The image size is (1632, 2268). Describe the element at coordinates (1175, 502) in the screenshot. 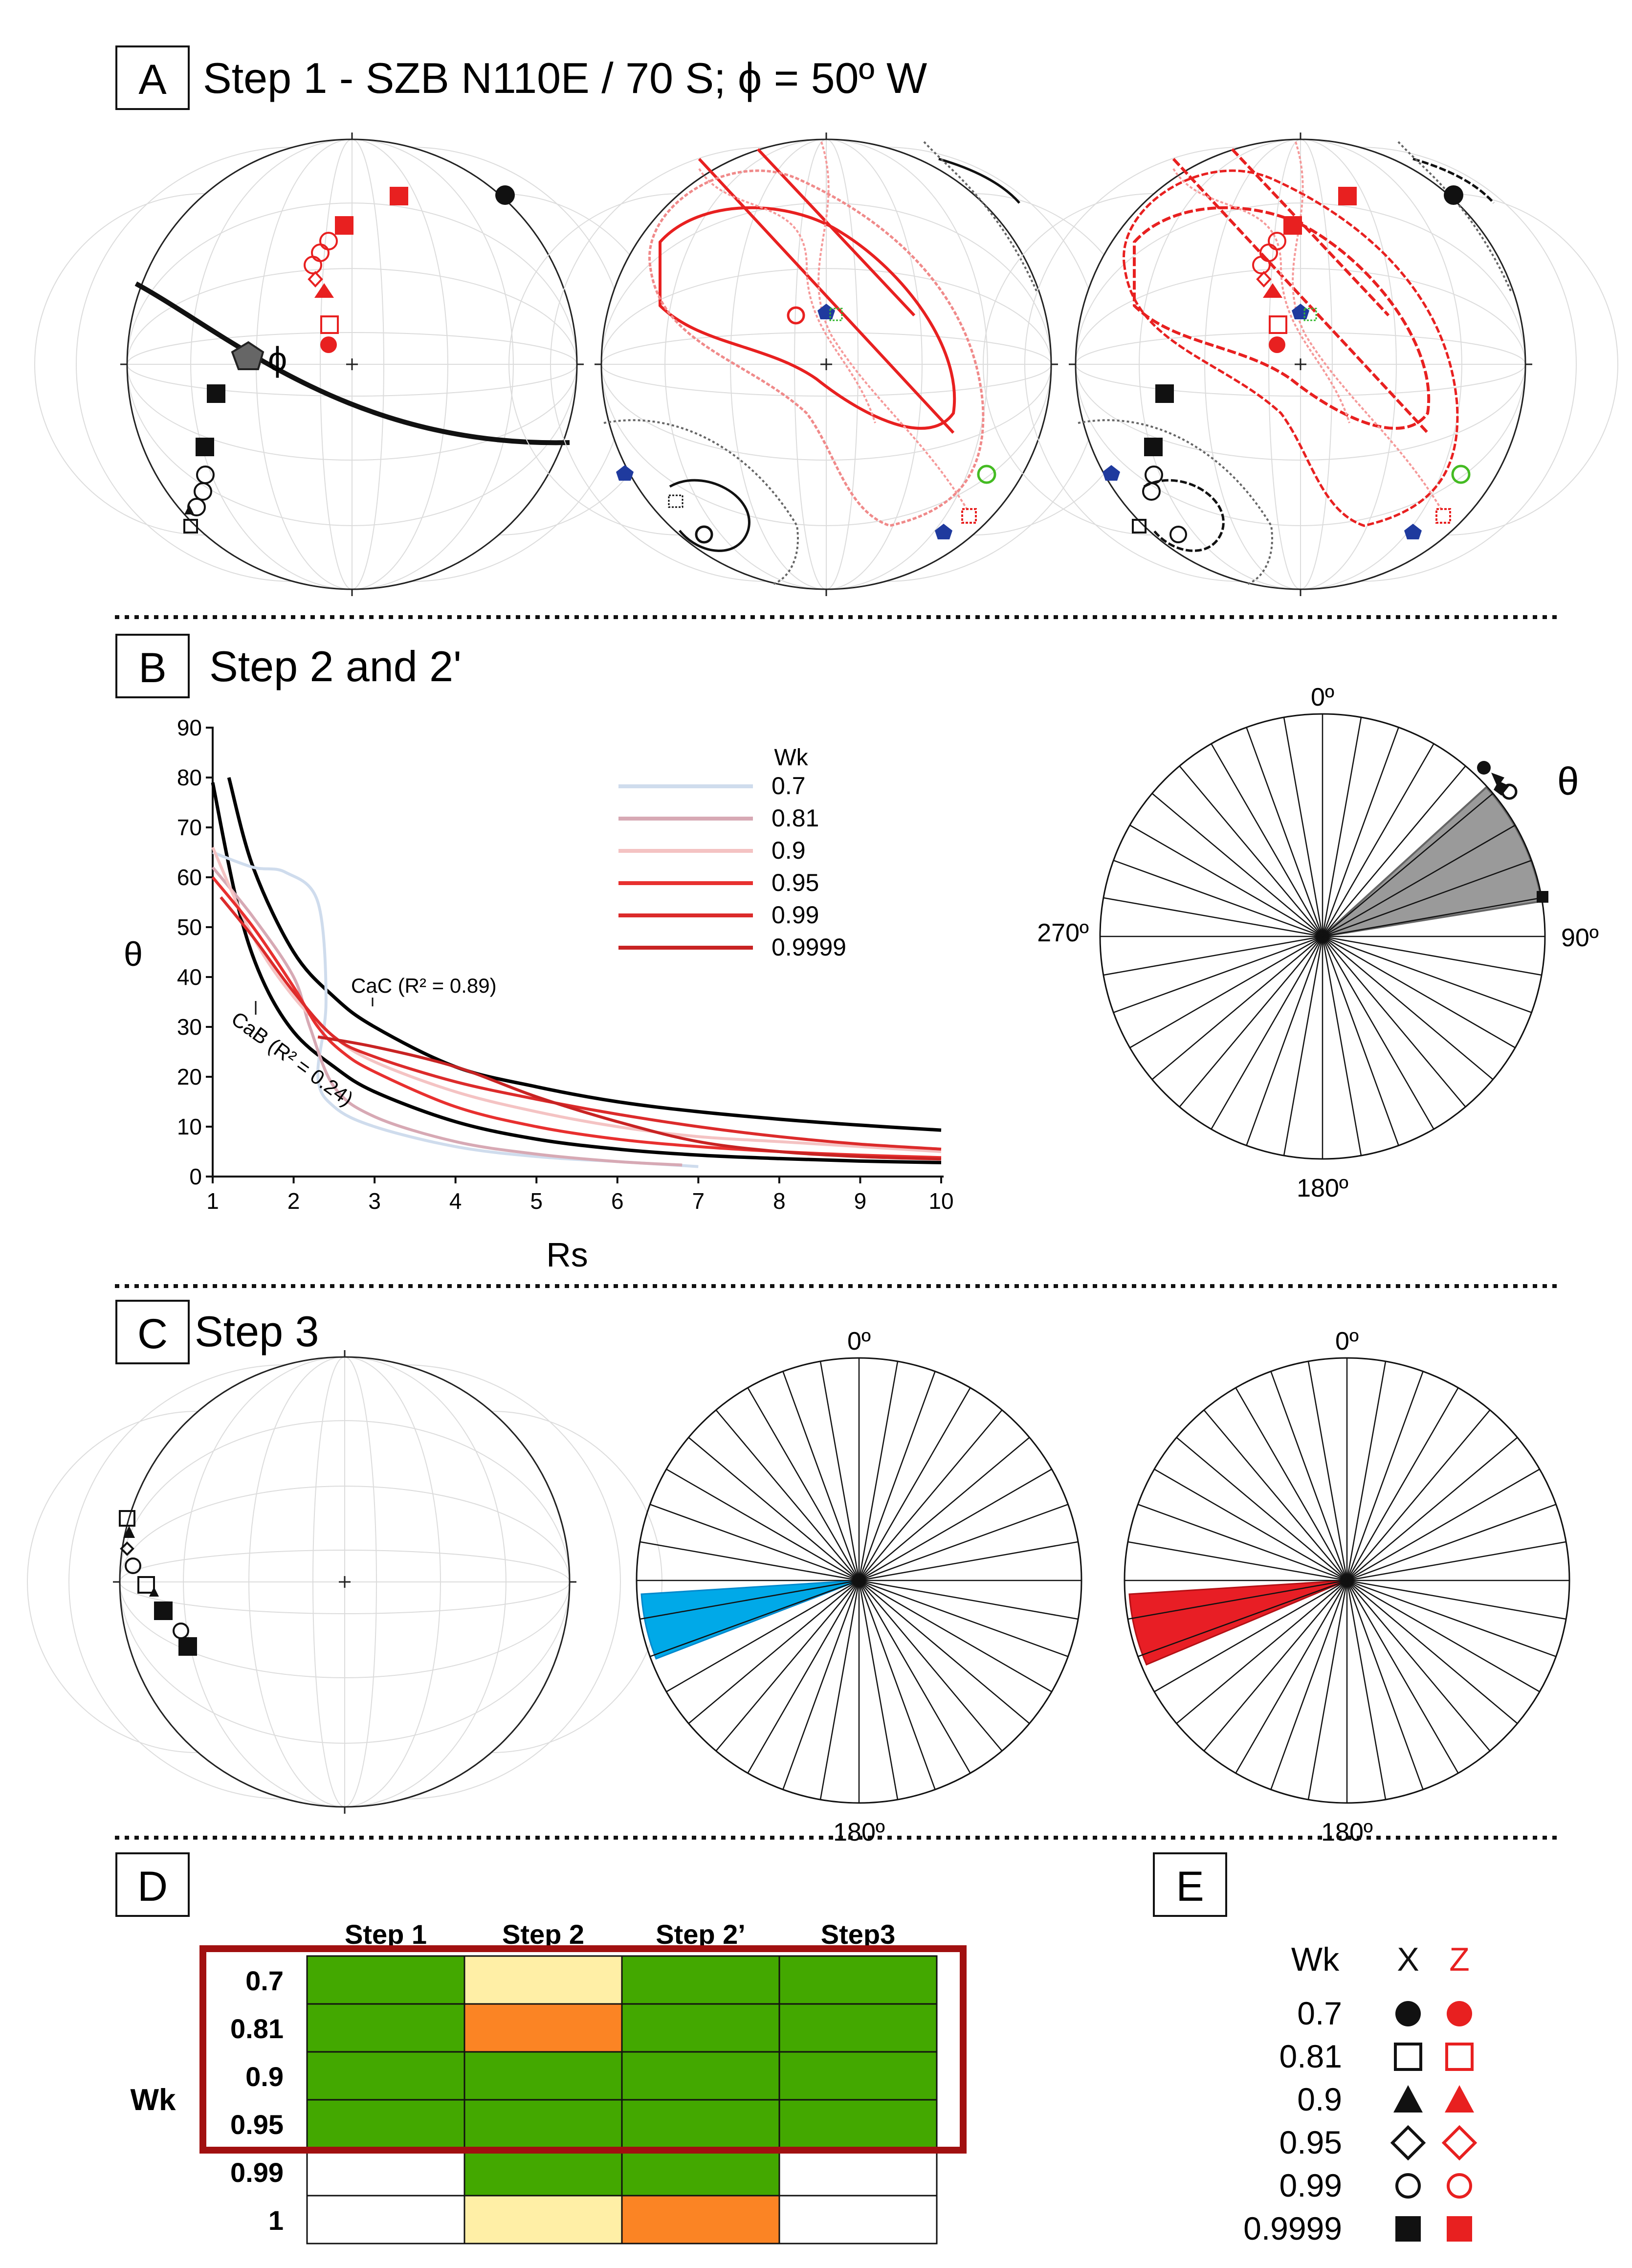

I see `combined-x-contour-bottom-outer` at that location.